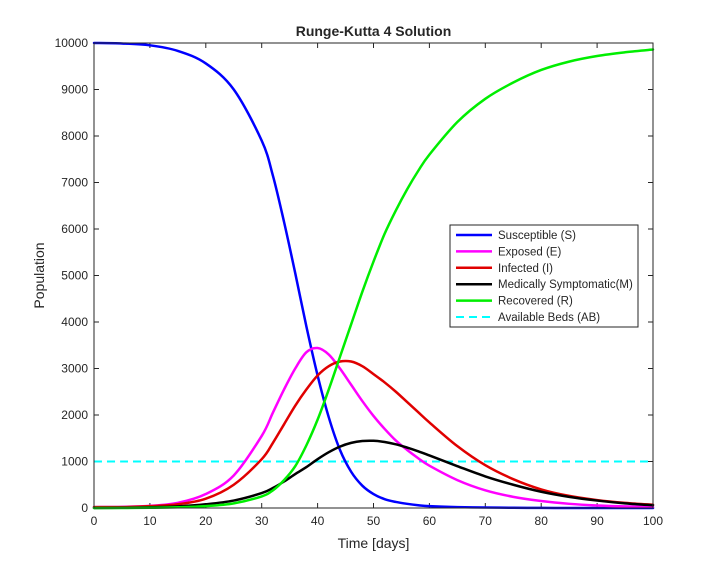  Describe the element at coordinates (74, 322) in the screenshot. I see `y-tick-label: 4000` at that location.